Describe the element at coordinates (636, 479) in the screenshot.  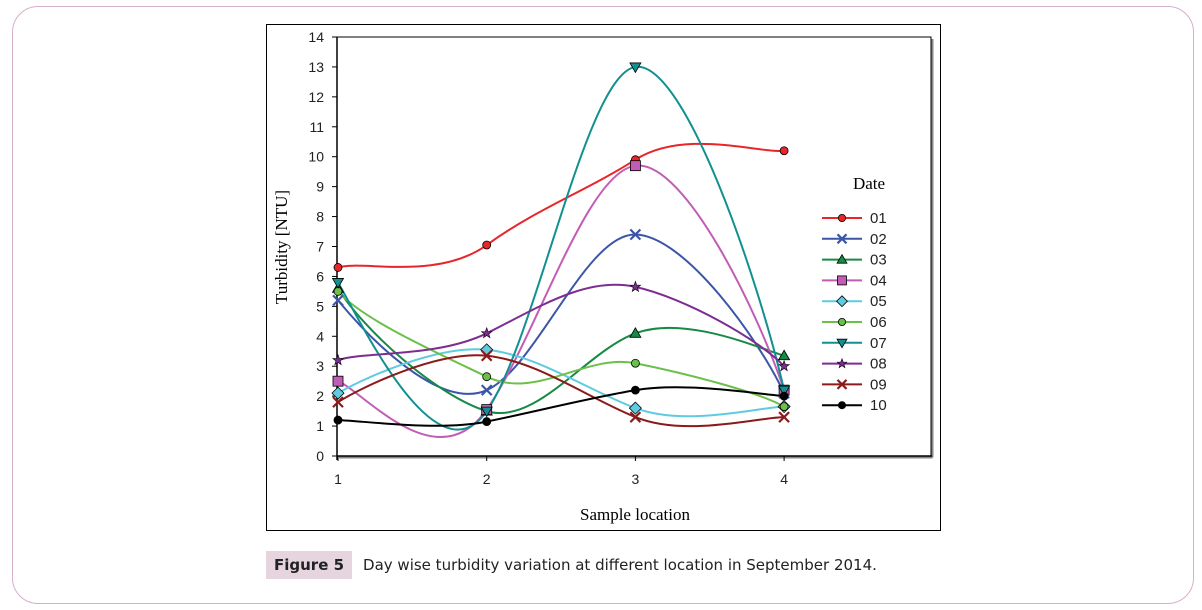
I see `x-tick-label: 3` at that location.